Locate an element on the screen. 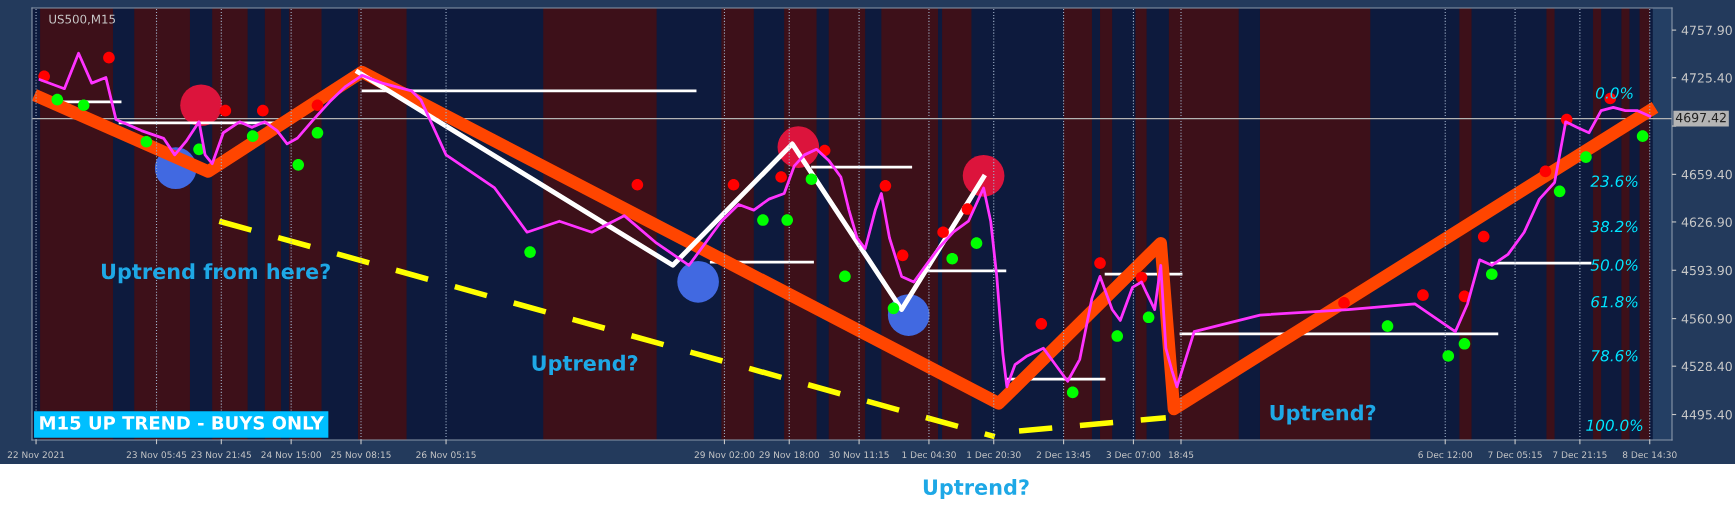 The height and width of the screenshot is (510, 1735). x-tick-label: 29 Nov 02:00 is located at coordinates (724, 455).